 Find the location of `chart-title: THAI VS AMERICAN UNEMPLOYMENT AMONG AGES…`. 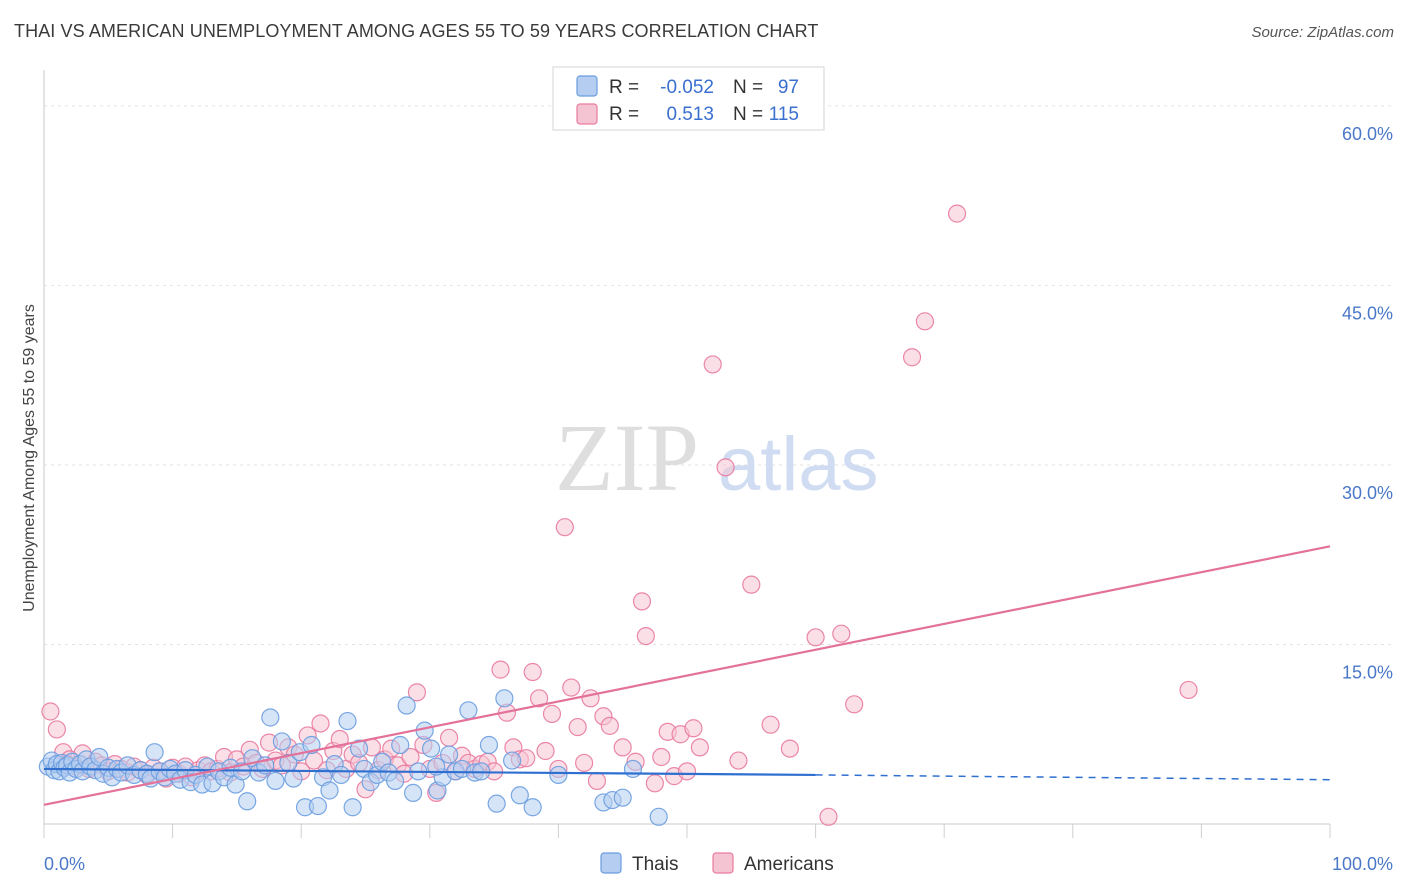

chart-title: THAI VS AMERICAN UNEMPLOYMENT AMONG AGES… is located at coordinates (416, 31).